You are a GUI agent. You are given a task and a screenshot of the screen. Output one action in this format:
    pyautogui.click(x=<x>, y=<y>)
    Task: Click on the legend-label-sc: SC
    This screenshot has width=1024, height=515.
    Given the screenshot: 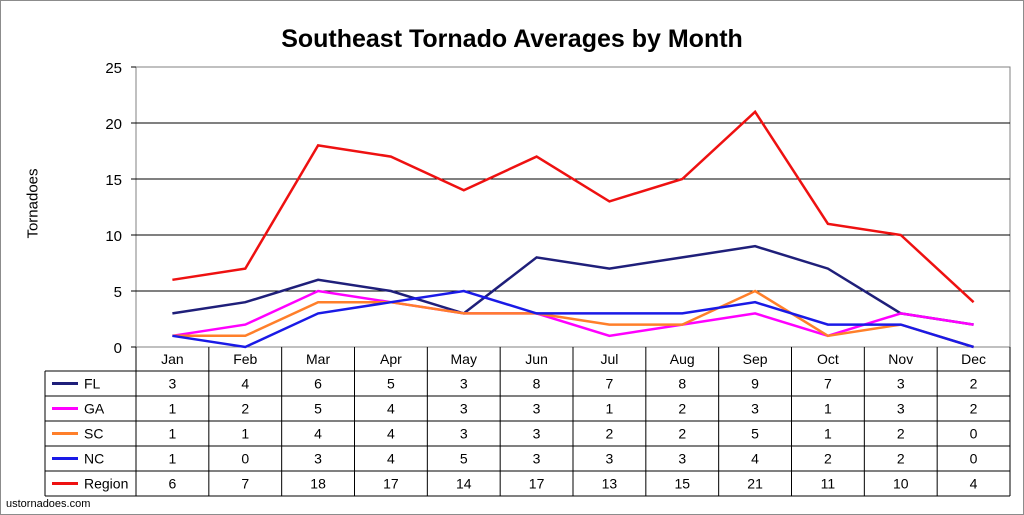 What is the action you would take?
    pyautogui.click(x=93, y=434)
    